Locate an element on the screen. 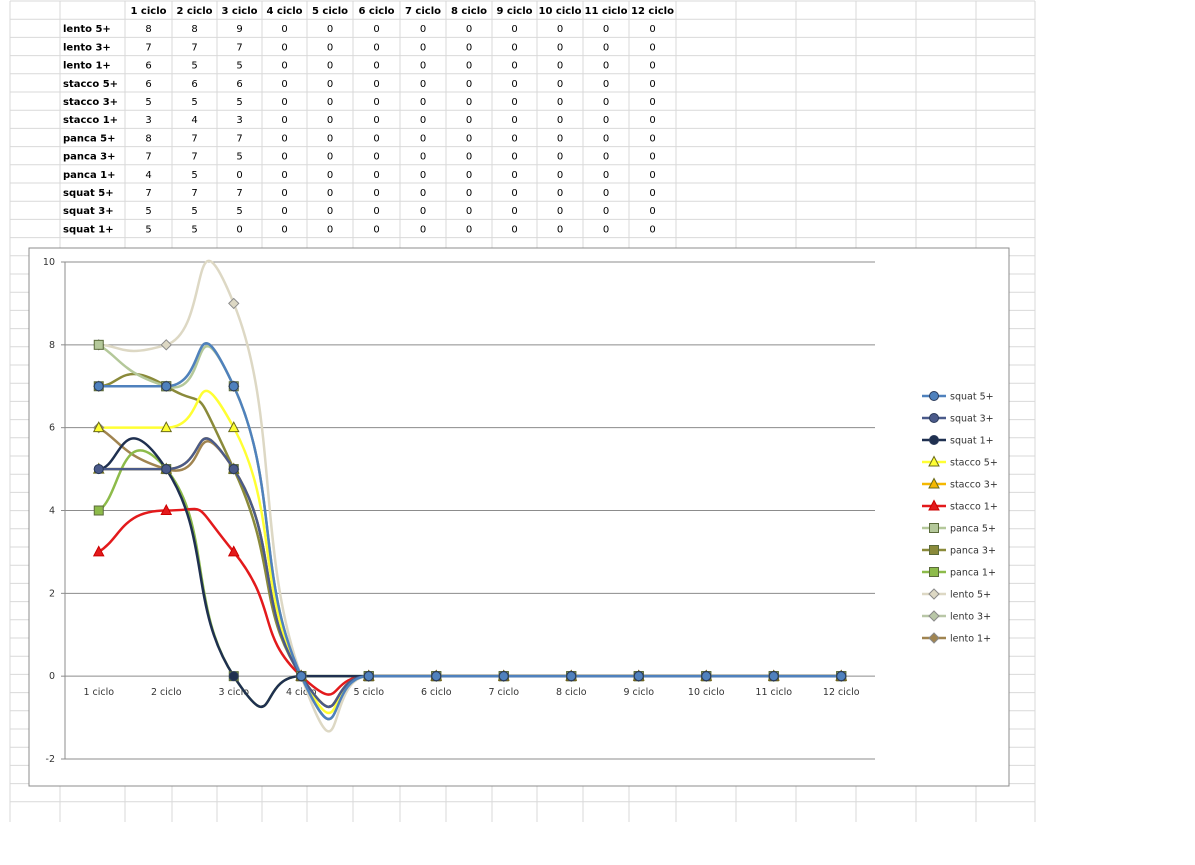 This screenshot has height=865, width=1195. legend-label: stacco 5+ is located at coordinates (974, 463).